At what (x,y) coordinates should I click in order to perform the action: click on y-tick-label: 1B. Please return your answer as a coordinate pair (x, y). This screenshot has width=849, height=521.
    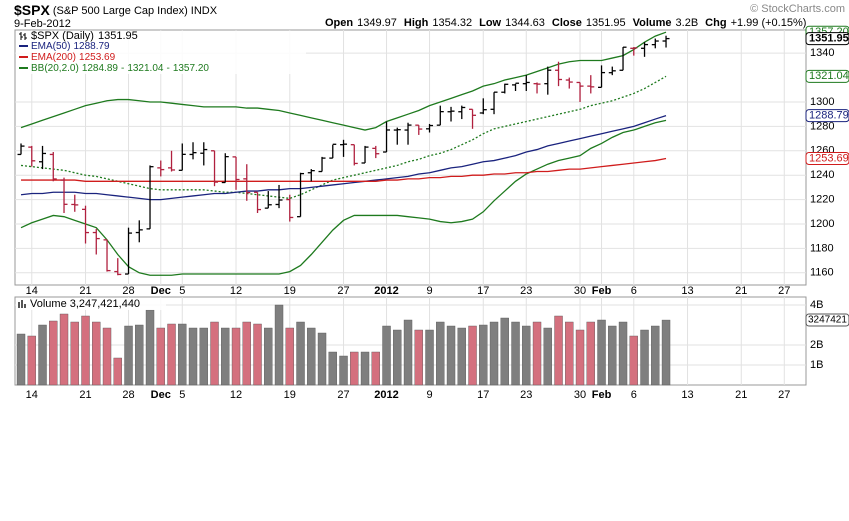
    Looking at the image, I should click on (816, 365).